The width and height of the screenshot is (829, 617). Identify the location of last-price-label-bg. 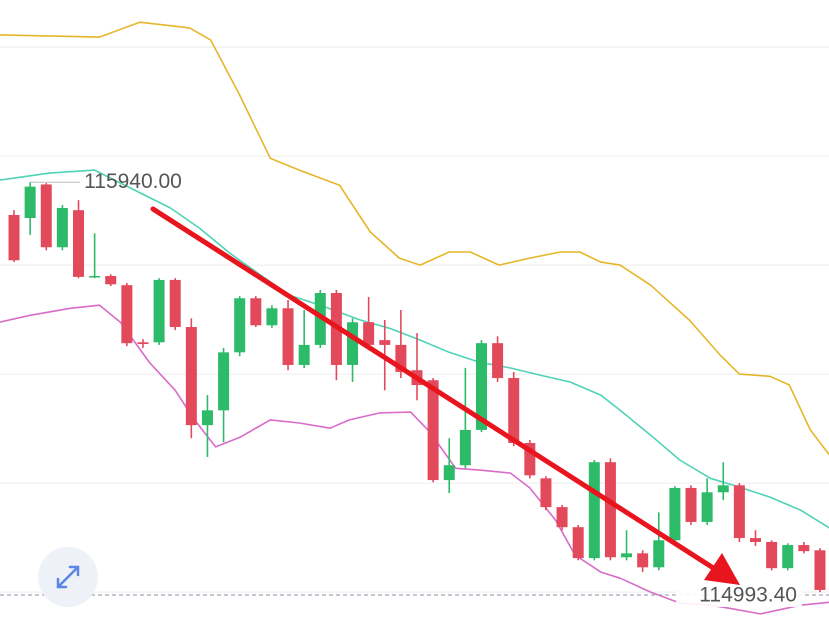
(739, 595).